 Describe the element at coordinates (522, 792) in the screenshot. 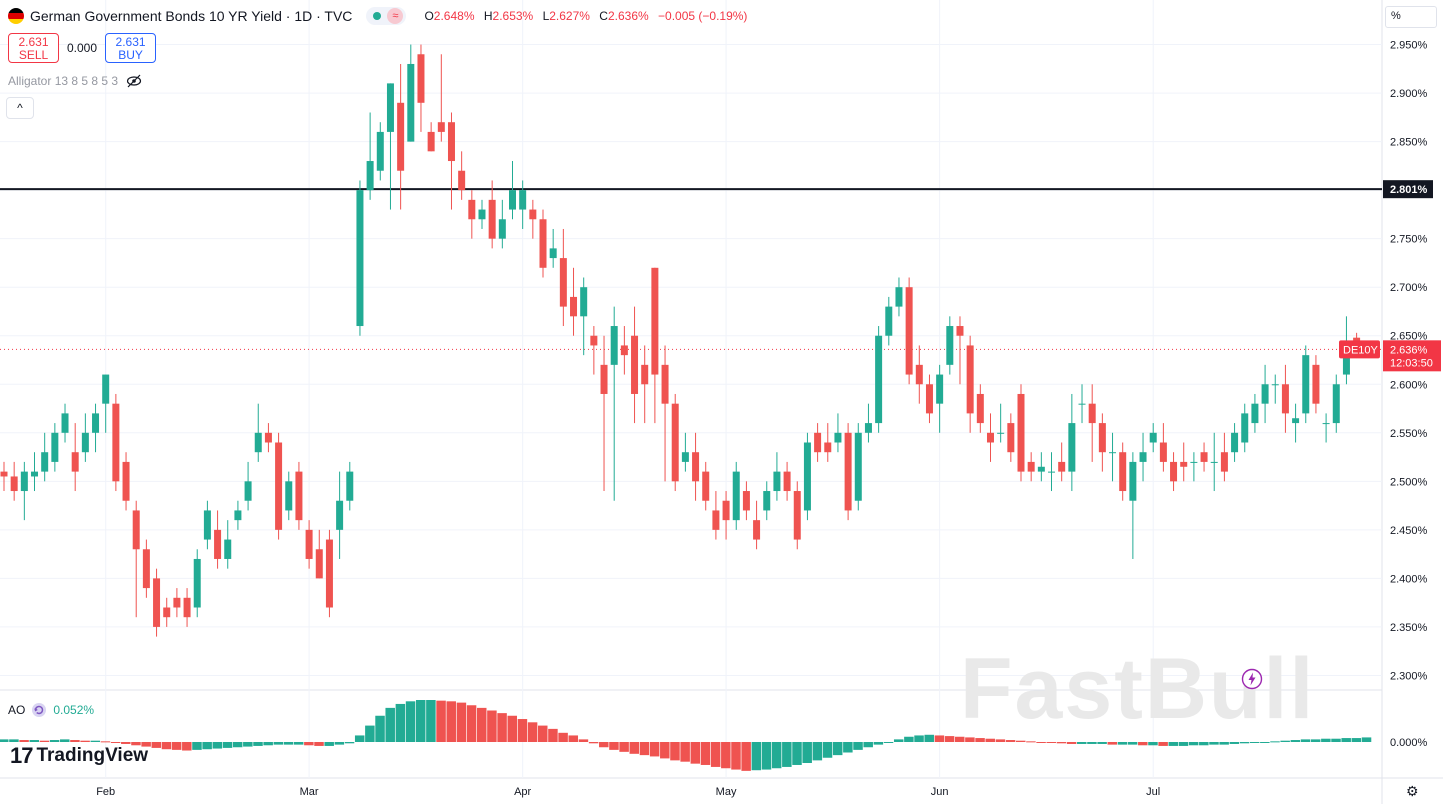

I see `x-tick-label: Apr` at that location.